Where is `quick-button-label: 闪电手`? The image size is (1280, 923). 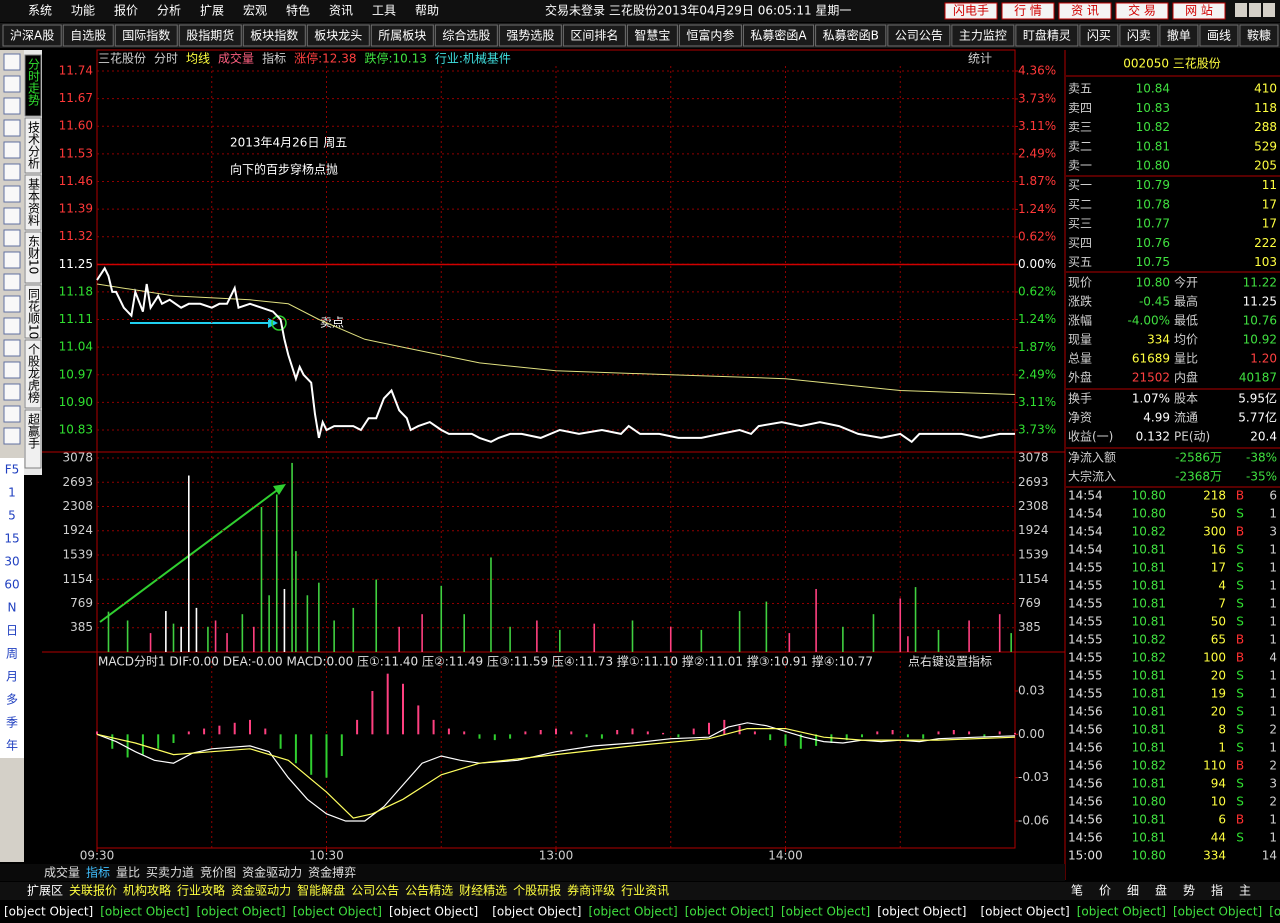 quick-button-label: 闪电手 is located at coordinates (971, 11).